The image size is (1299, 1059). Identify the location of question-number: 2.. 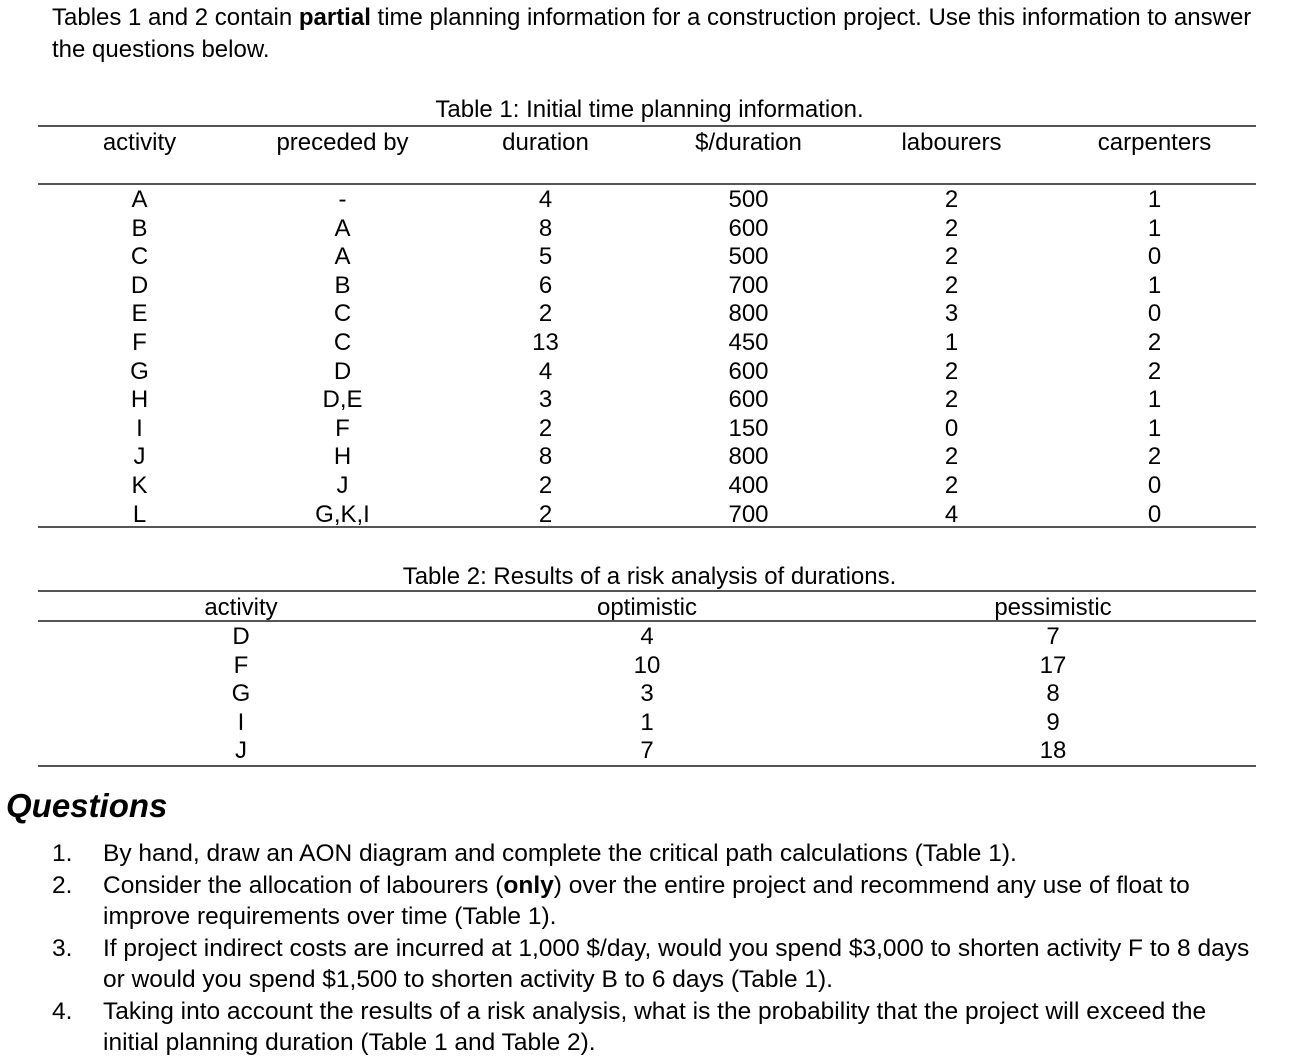
(62, 885).